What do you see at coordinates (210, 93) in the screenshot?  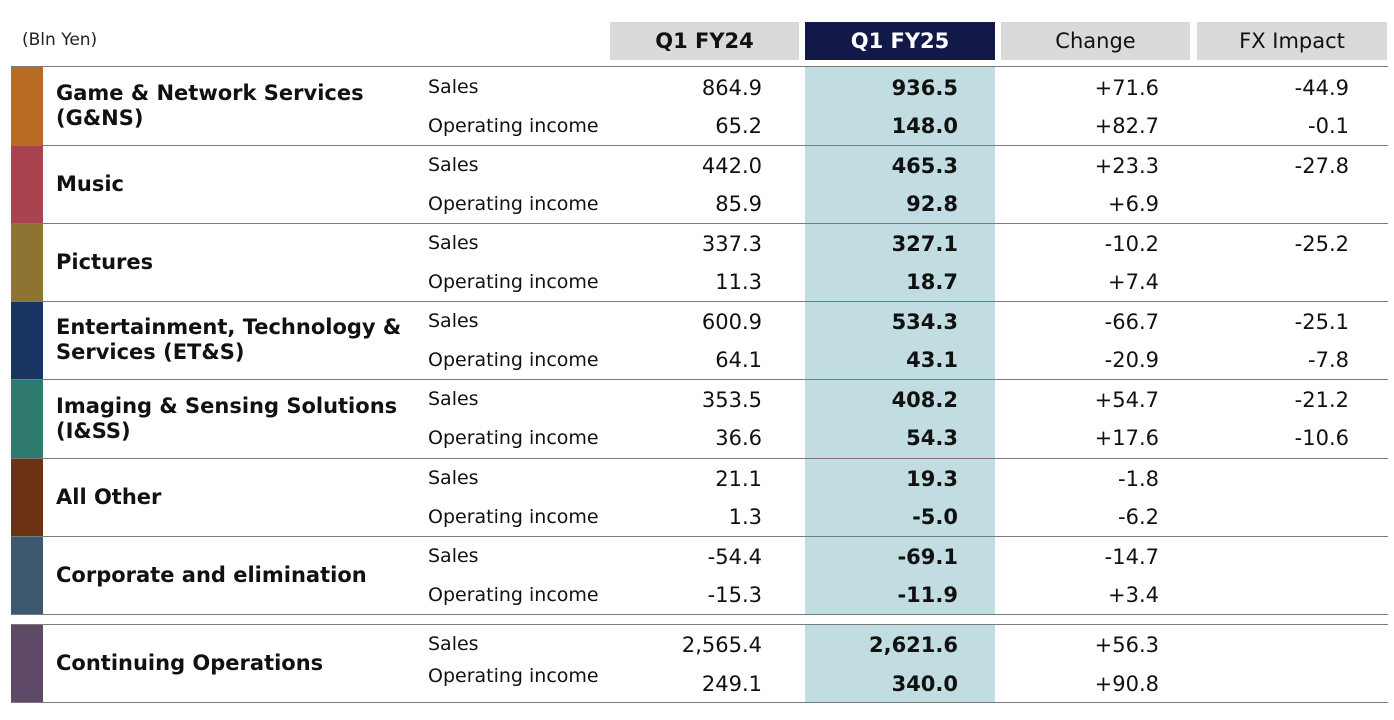 I see `segment-name-line1: Game & Network Services` at bounding box center [210, 93].